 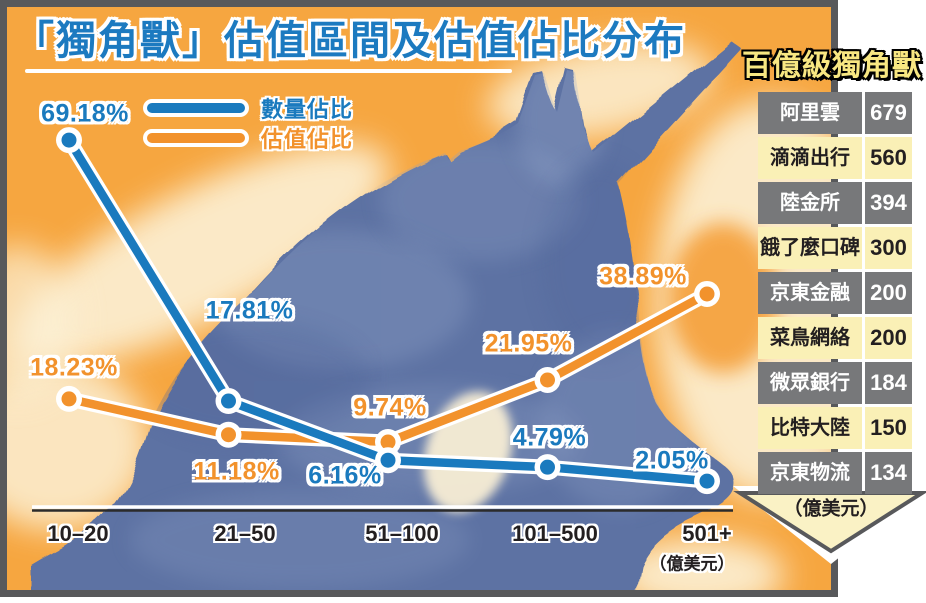 What do you see at coordinates (831, 66) in the screenshot?
I see `side-table-title: 百億級獨角獸` at bounding box center [831, 66].